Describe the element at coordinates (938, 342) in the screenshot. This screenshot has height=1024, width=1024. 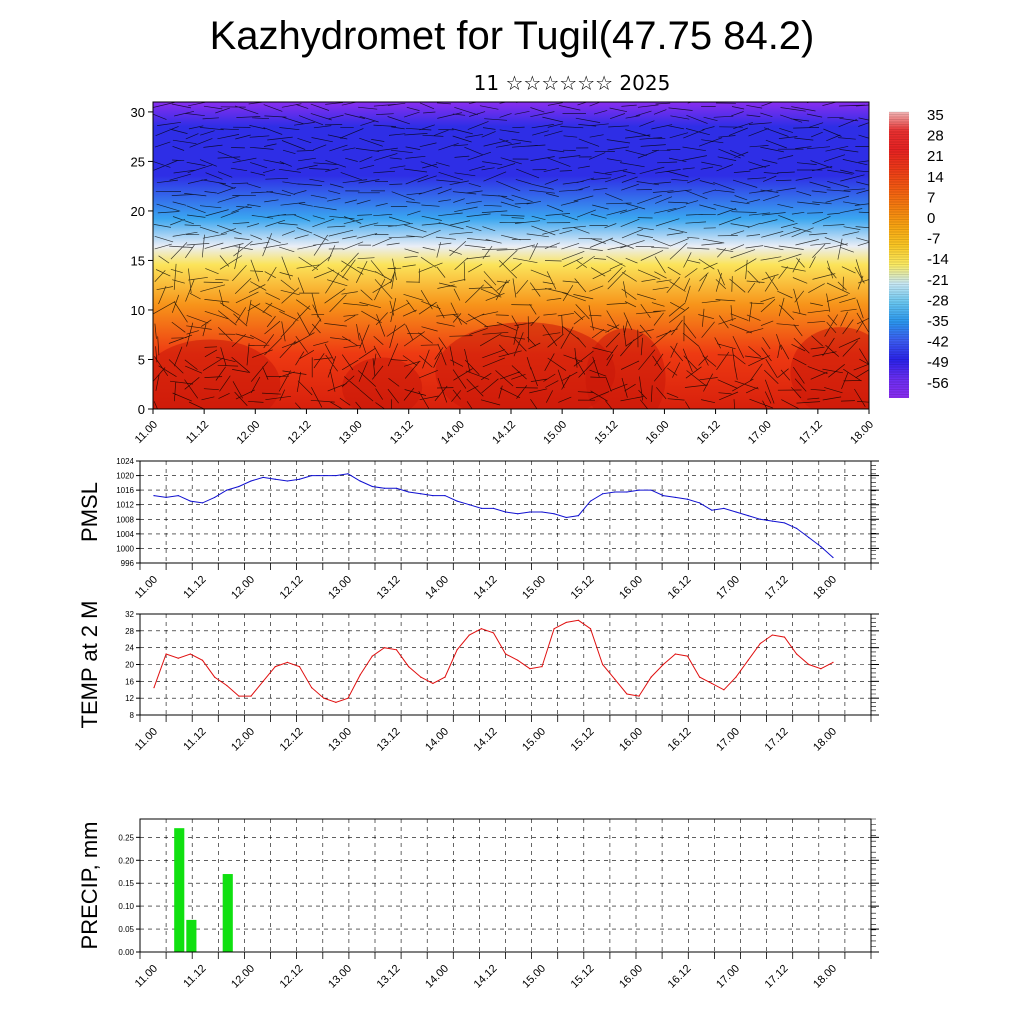
I see `colorbar-label: -42` at that location.